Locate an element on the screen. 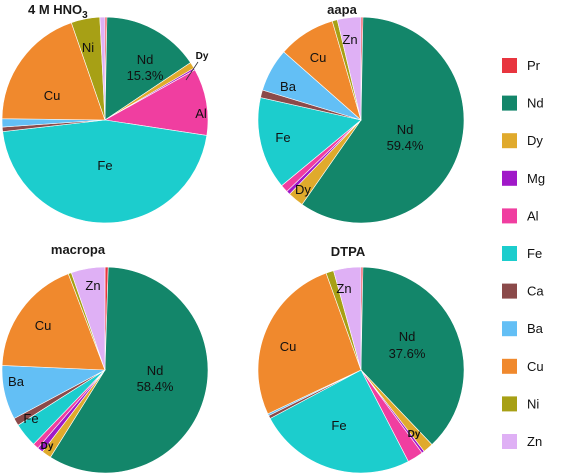 The height and width of the screenshot is (473, 567). legend-label-ni: Ni is located at coordinates (533, 403).